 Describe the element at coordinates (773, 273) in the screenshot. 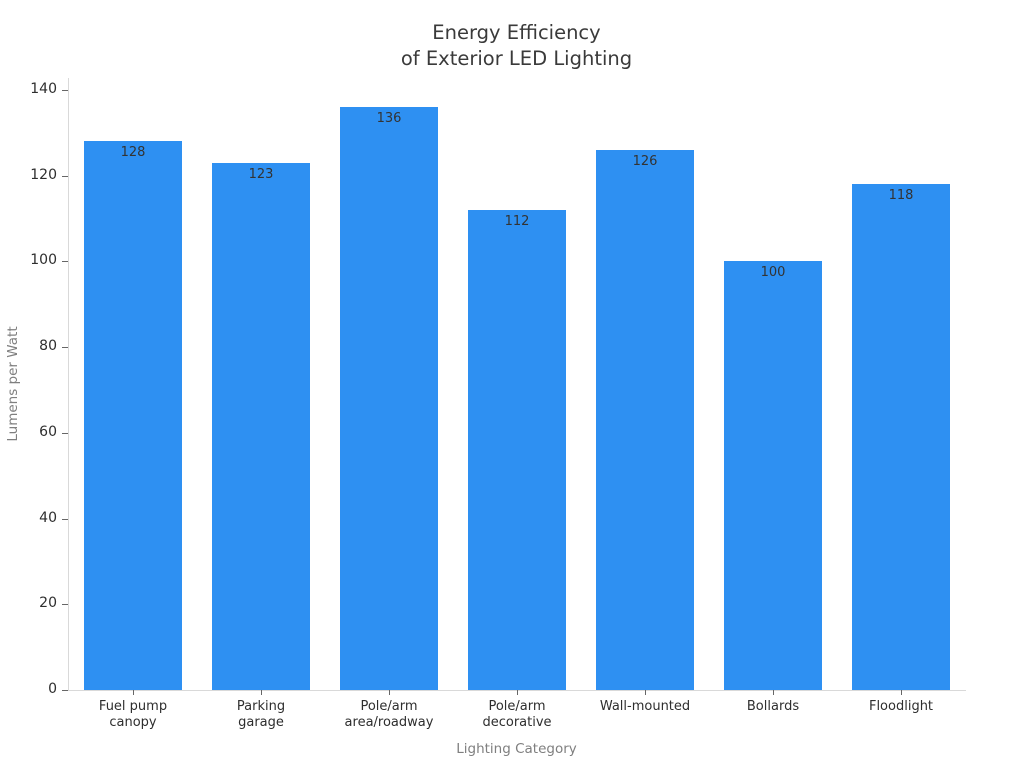

I see `bar-value-label: 100` at that location.